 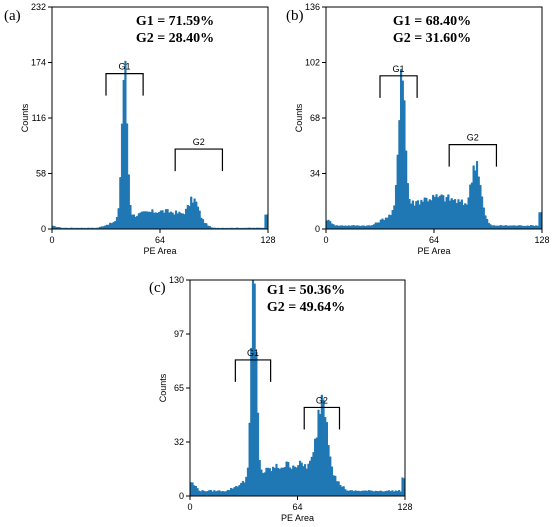 I want to click on y-tick-label: 34, so click(x=315, y=174).